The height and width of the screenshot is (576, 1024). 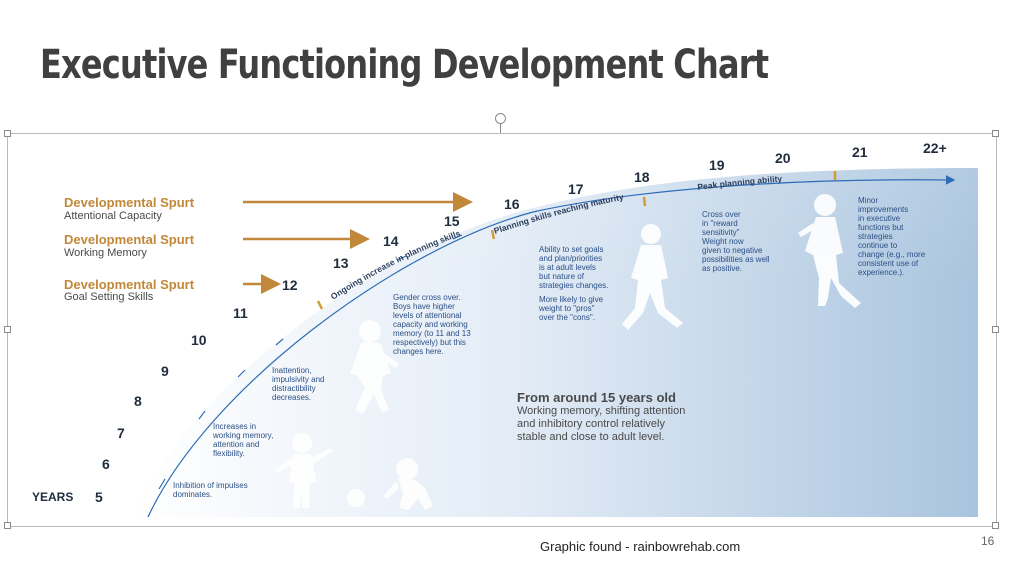 I want to click on age-label: 11, so click(x=240, y=313).